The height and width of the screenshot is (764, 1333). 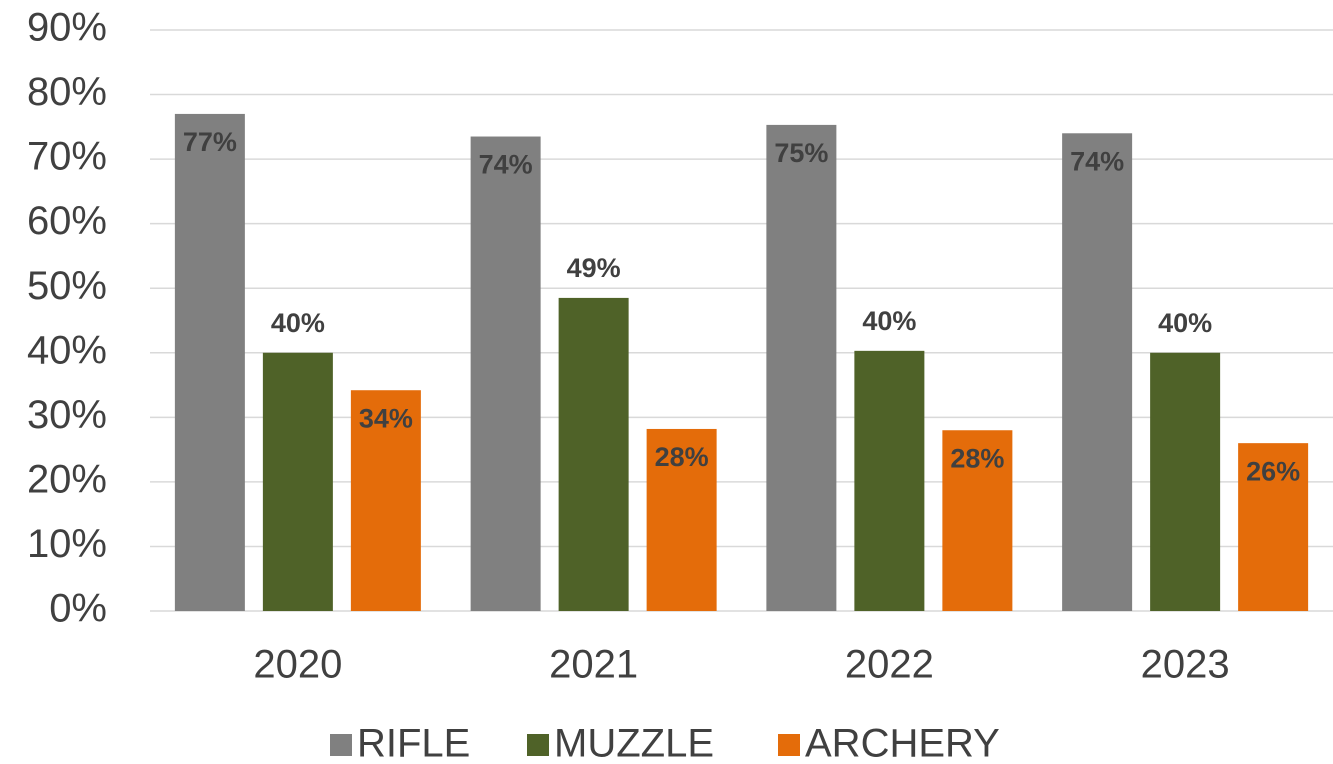 I want to click on y-tick-label: 30%, so click(x=67, y=415).